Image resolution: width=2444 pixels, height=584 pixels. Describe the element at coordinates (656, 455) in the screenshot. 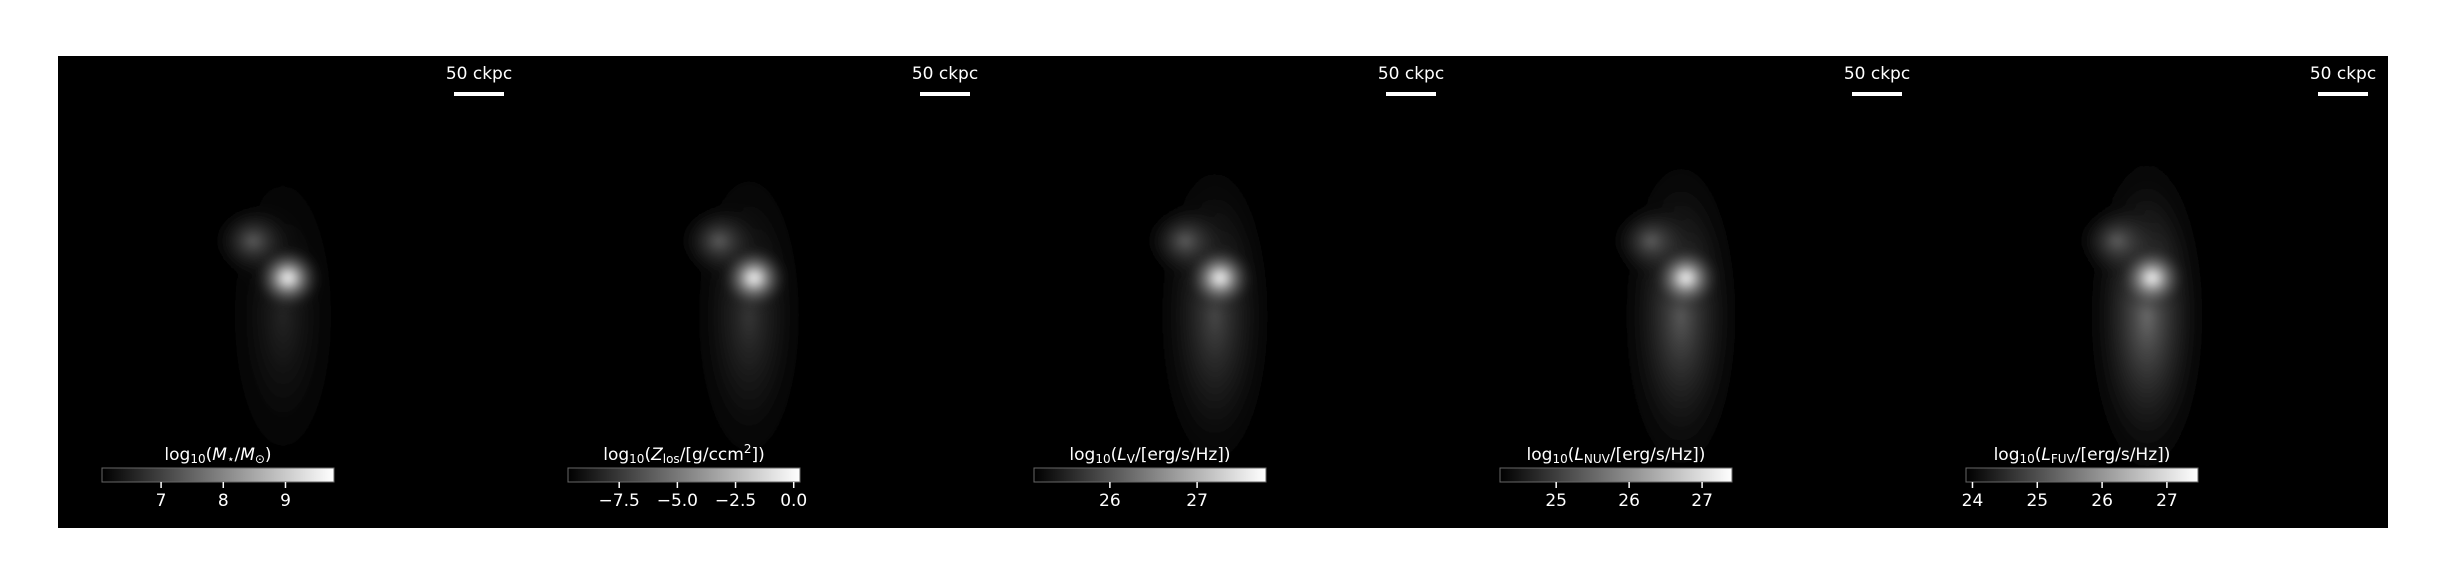

I see `colorbar-label-part: Z` at that location.